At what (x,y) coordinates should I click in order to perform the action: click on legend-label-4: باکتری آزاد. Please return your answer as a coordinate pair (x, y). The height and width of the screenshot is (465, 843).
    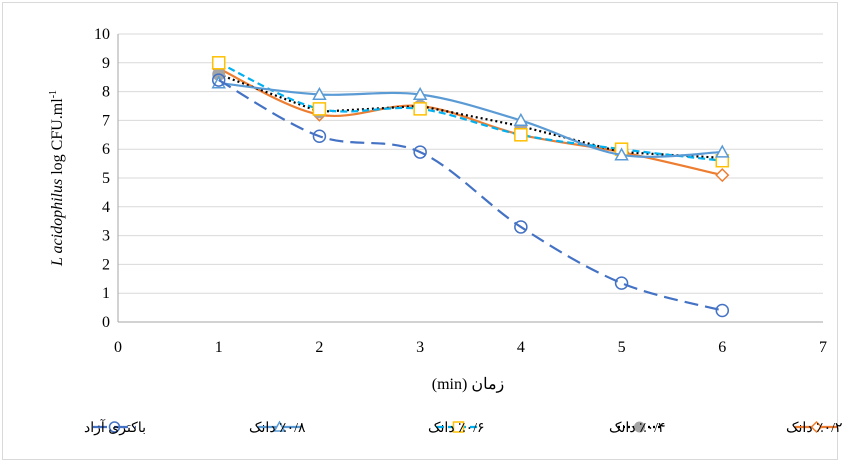
    Looking at the image, I should click on (115, 427).